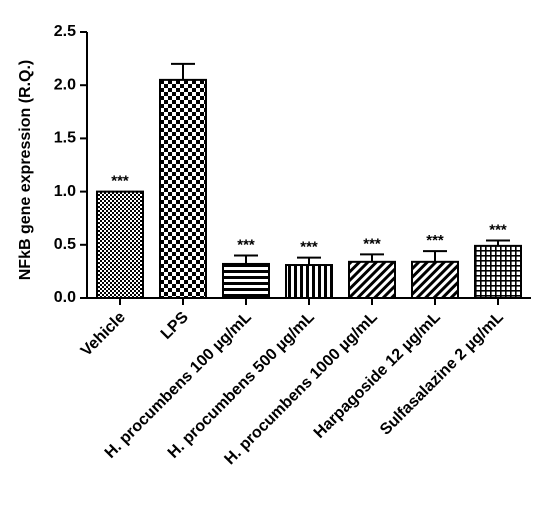  I want to click on x-tick-label: LPS, so click(175, 326).